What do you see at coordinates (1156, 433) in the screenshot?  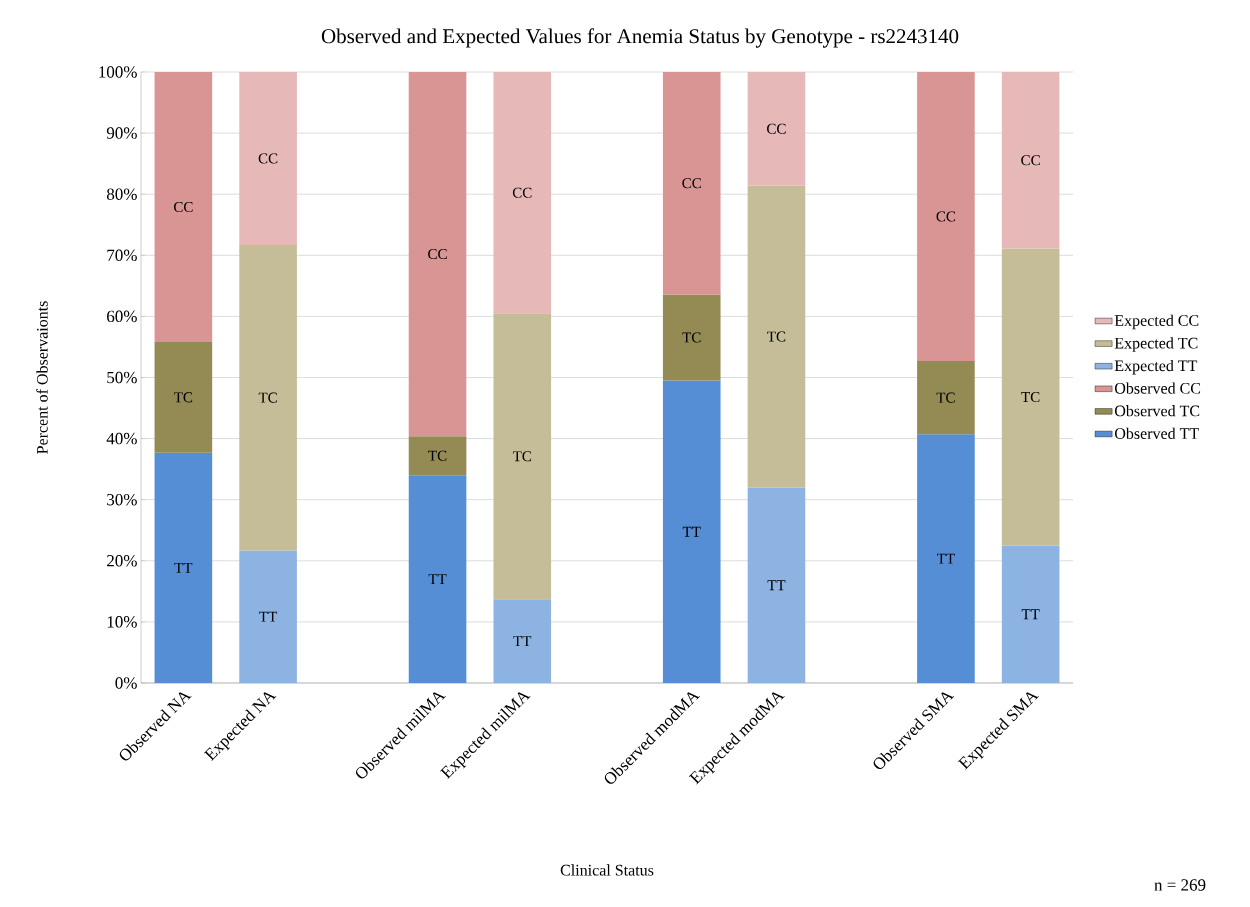 I see `legend-label: Observed TT` at bounding box center [1156, 433].